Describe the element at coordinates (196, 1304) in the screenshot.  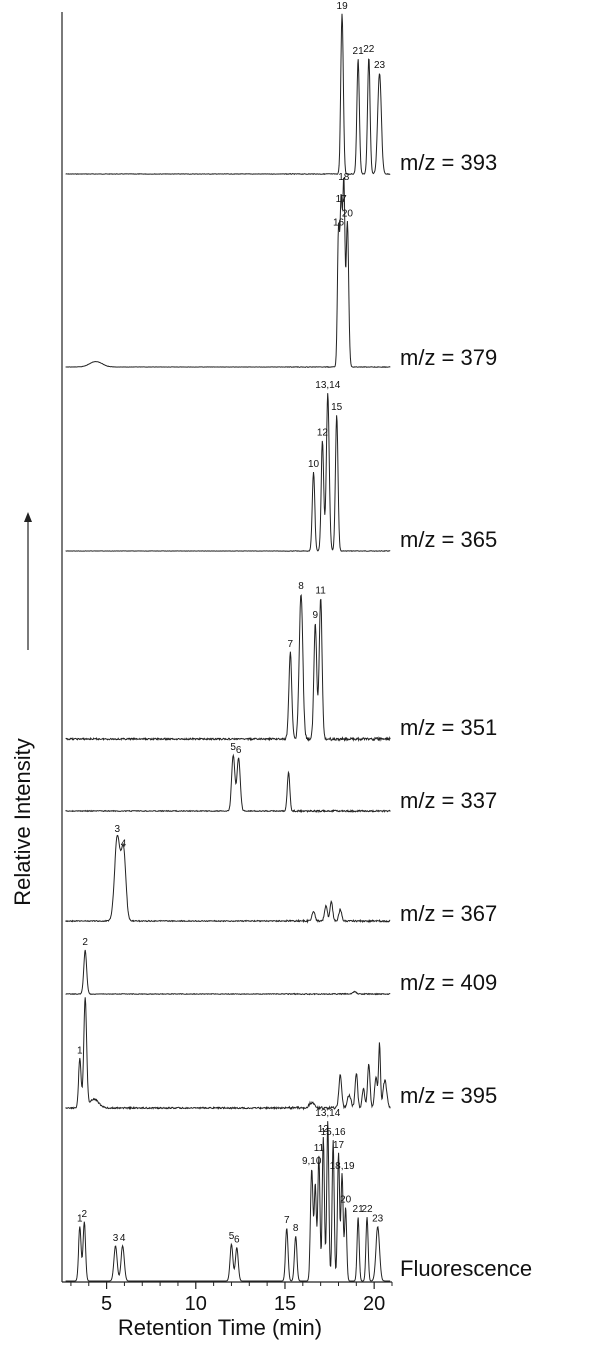
I see `x-tick-label: 10` at that location.